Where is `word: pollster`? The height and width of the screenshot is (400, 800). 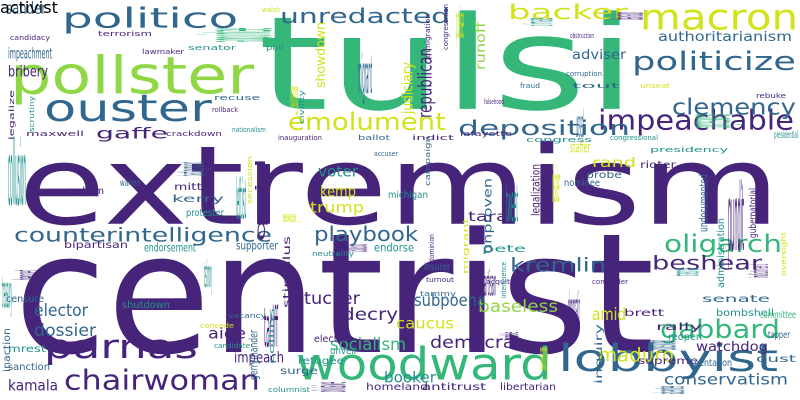
word: pollster is located at coordinates (132, 75).